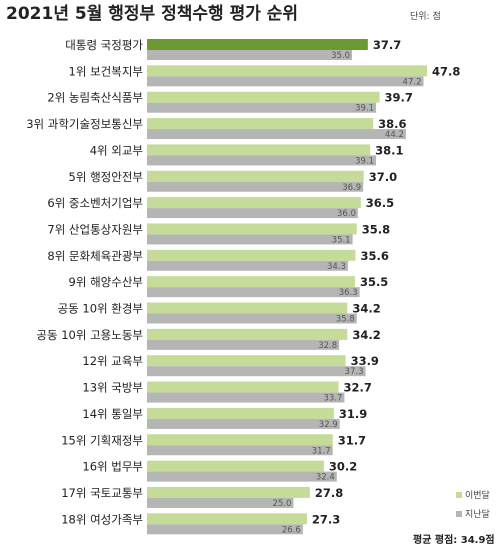 This screenshot has width=500, height=551. What do you see at coordinates (104, 45) in the screenshot?
I see `category-label: 대통령 국정평가` at bounding box center [104, 45].